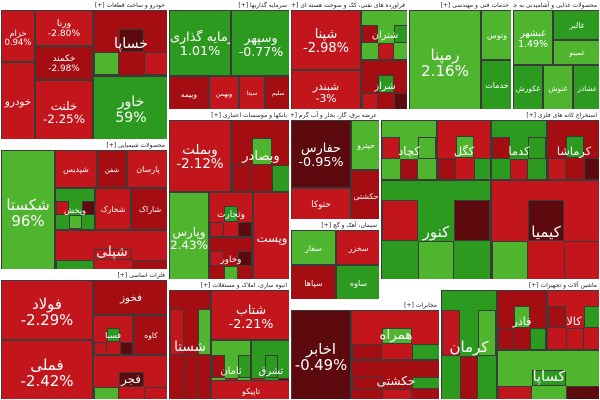  Describe the element at coordinates (75, 209) in the screenshot. I see `stock-tile: وپخش` at that location.